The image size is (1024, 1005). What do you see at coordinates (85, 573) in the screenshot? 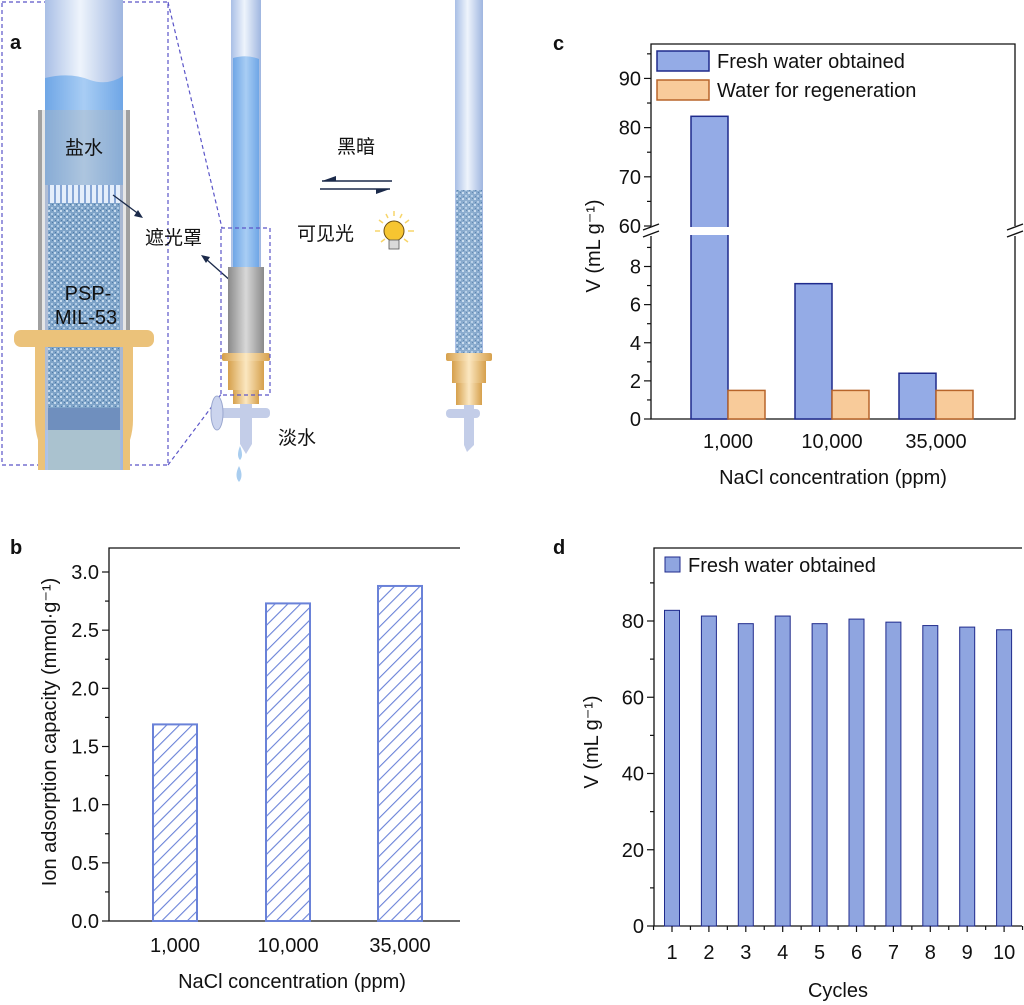
I see `y-tick-label: 3.0` at bounding box center [85, 573].